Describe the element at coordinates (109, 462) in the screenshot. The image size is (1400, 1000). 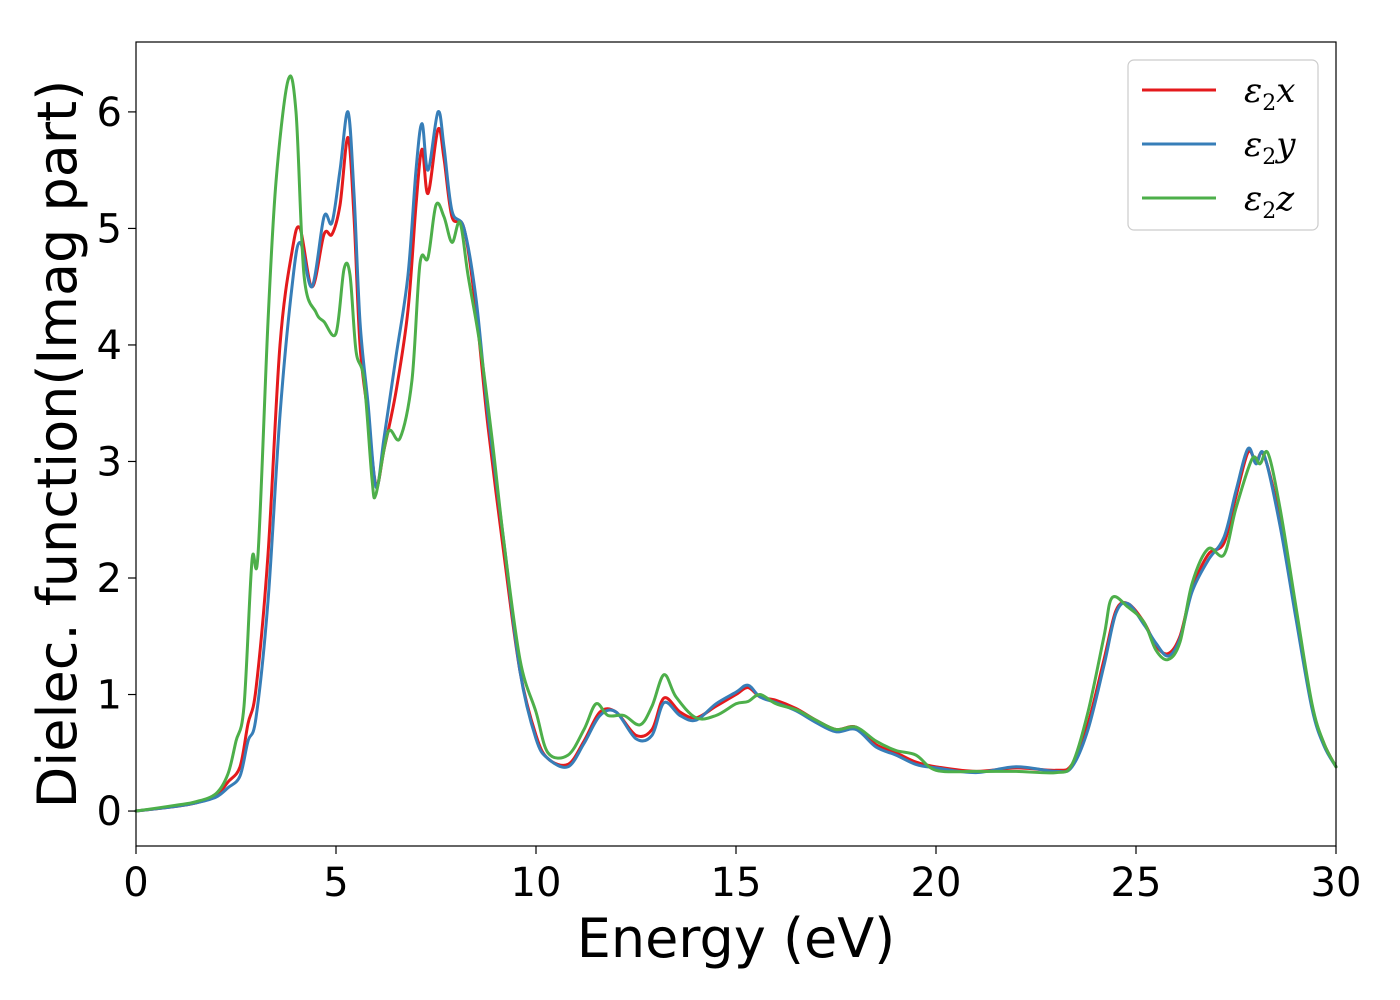
I see `y-tick-label: 3` at that location.